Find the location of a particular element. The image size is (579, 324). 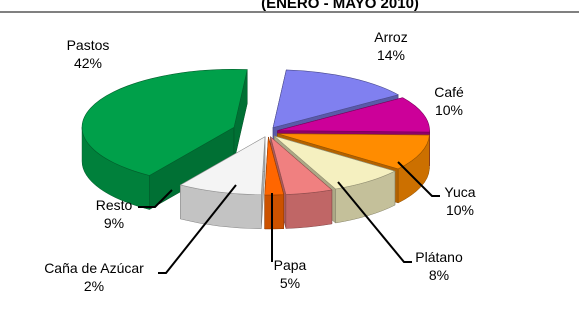

slice-value-yuca: 10% is located at coordinates (460, 210).